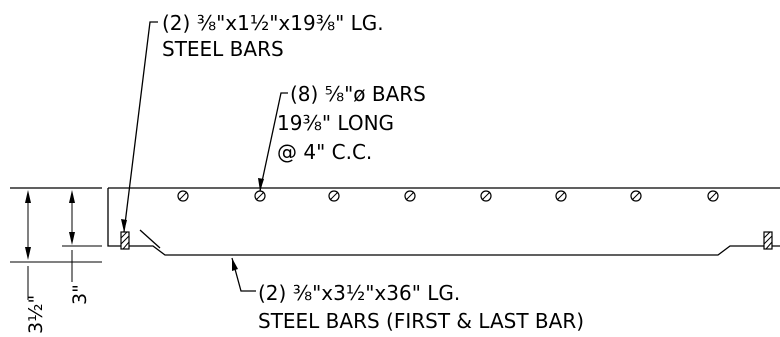 Image resolution: width=780 pixels, height=337 pixels. I want to click on dimension-inner-height, so click(82, 236).